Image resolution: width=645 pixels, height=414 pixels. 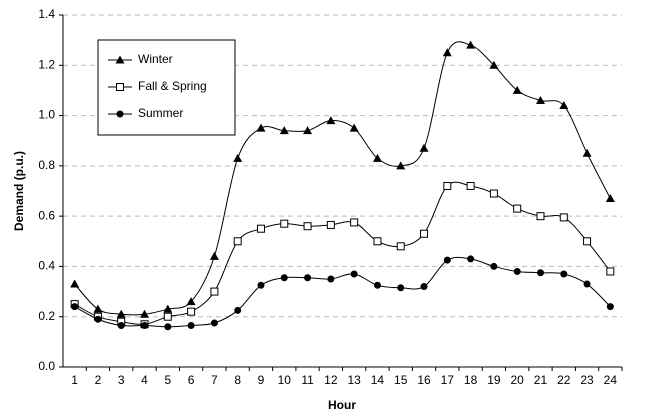 What do you see at coordinates (471, 380) in the screenshot?
I see `x-tick-label: 18` at bounding box center [471, 380].